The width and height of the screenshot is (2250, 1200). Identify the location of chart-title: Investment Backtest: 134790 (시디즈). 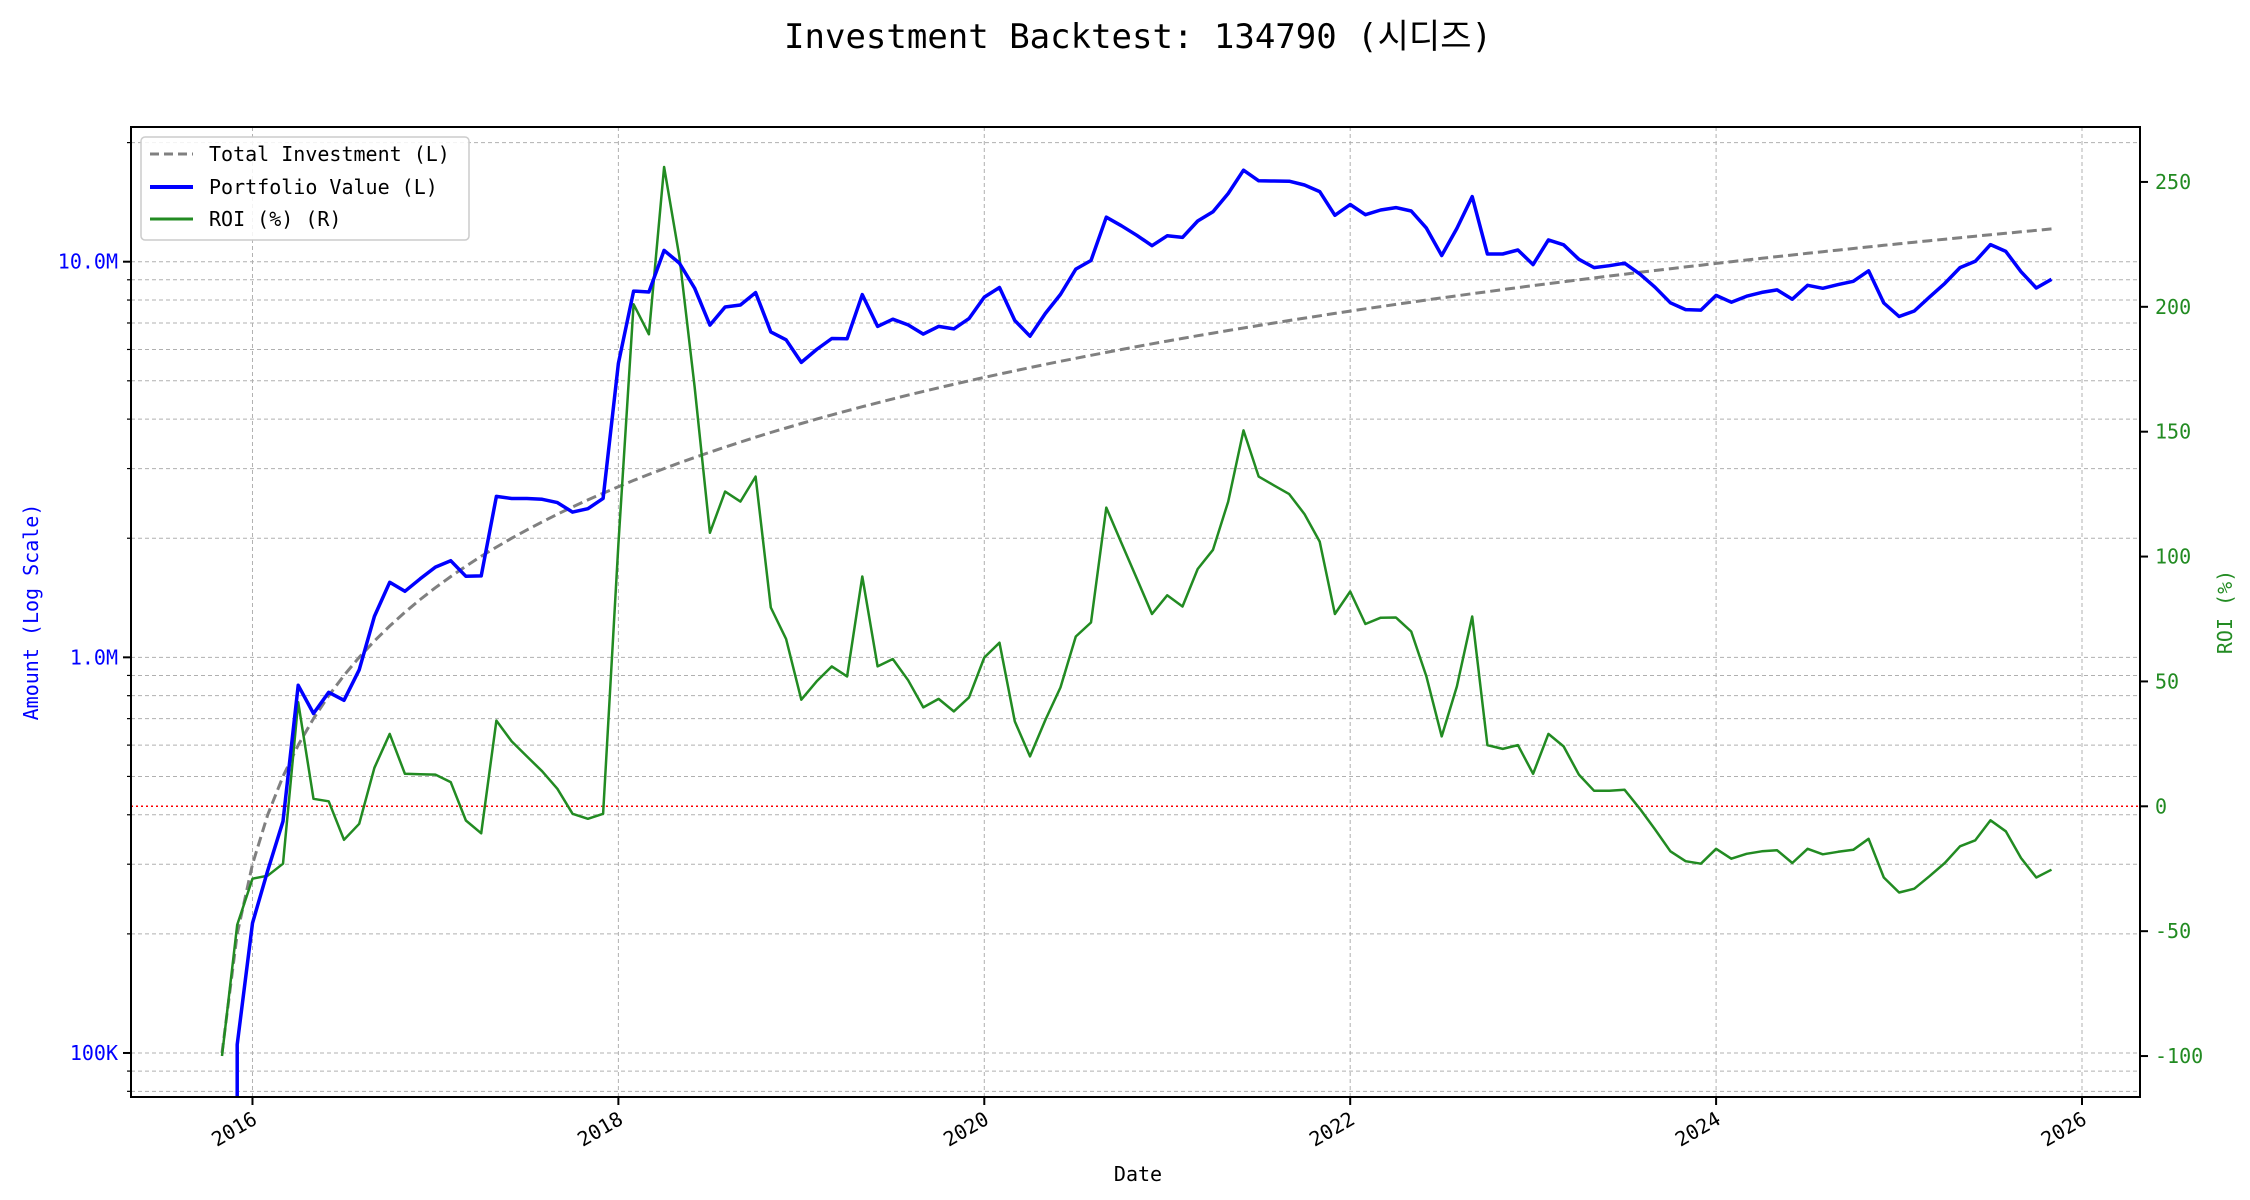
(1138, 37).